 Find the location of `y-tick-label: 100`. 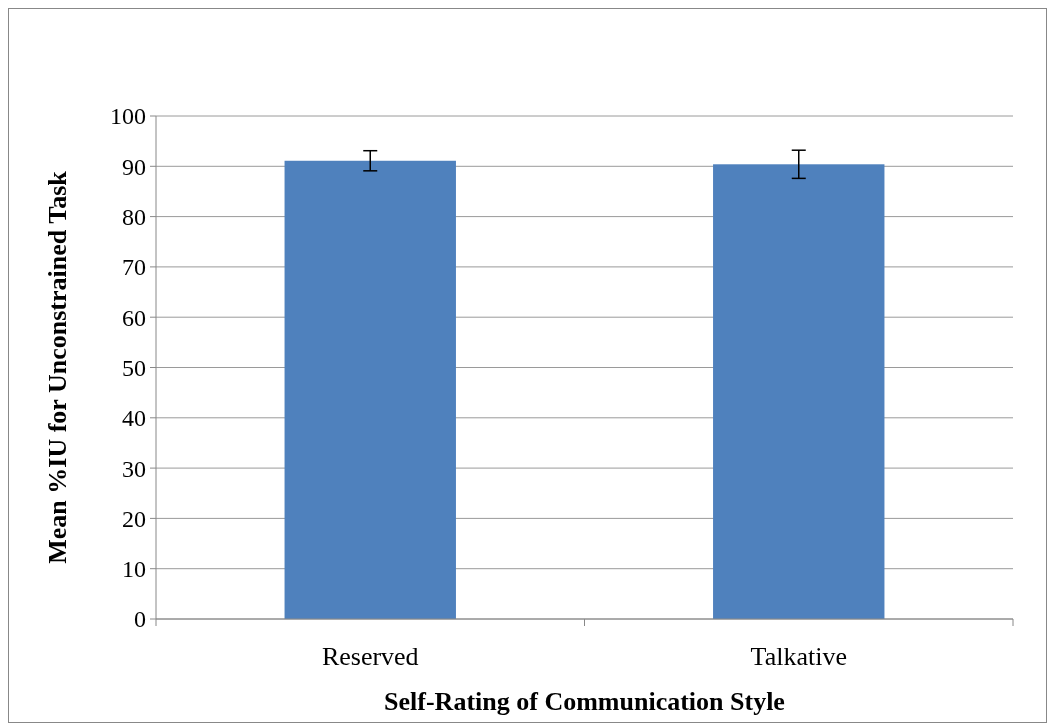

y-tick-label: 100 is located at coordinates (128, 116).